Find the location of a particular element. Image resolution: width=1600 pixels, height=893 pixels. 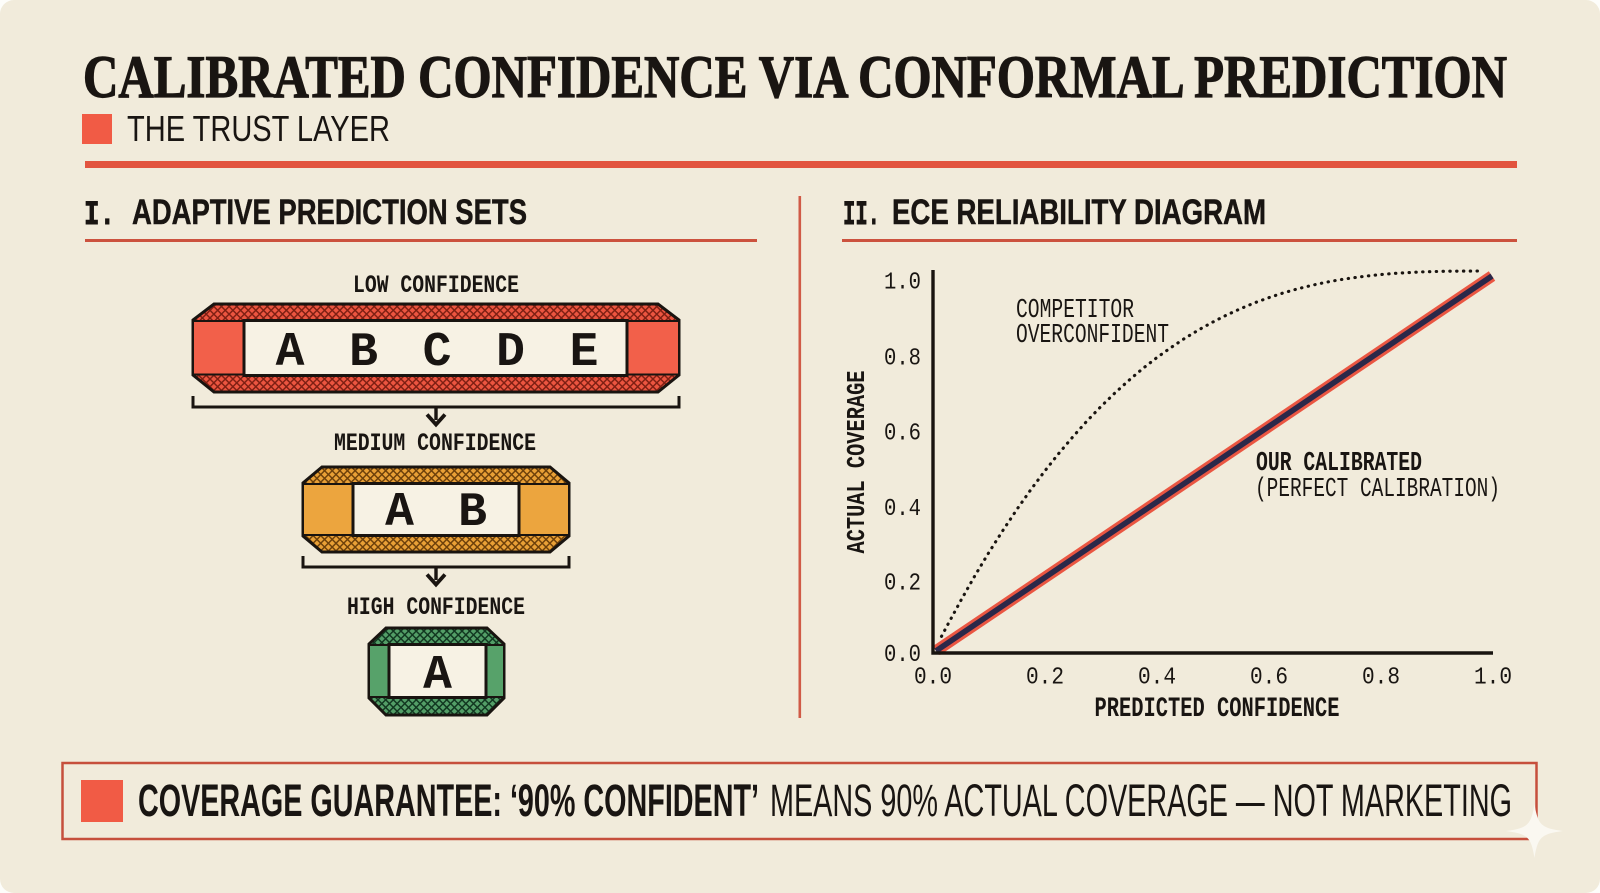

svg-text: E is located at coordinates (584, 353).